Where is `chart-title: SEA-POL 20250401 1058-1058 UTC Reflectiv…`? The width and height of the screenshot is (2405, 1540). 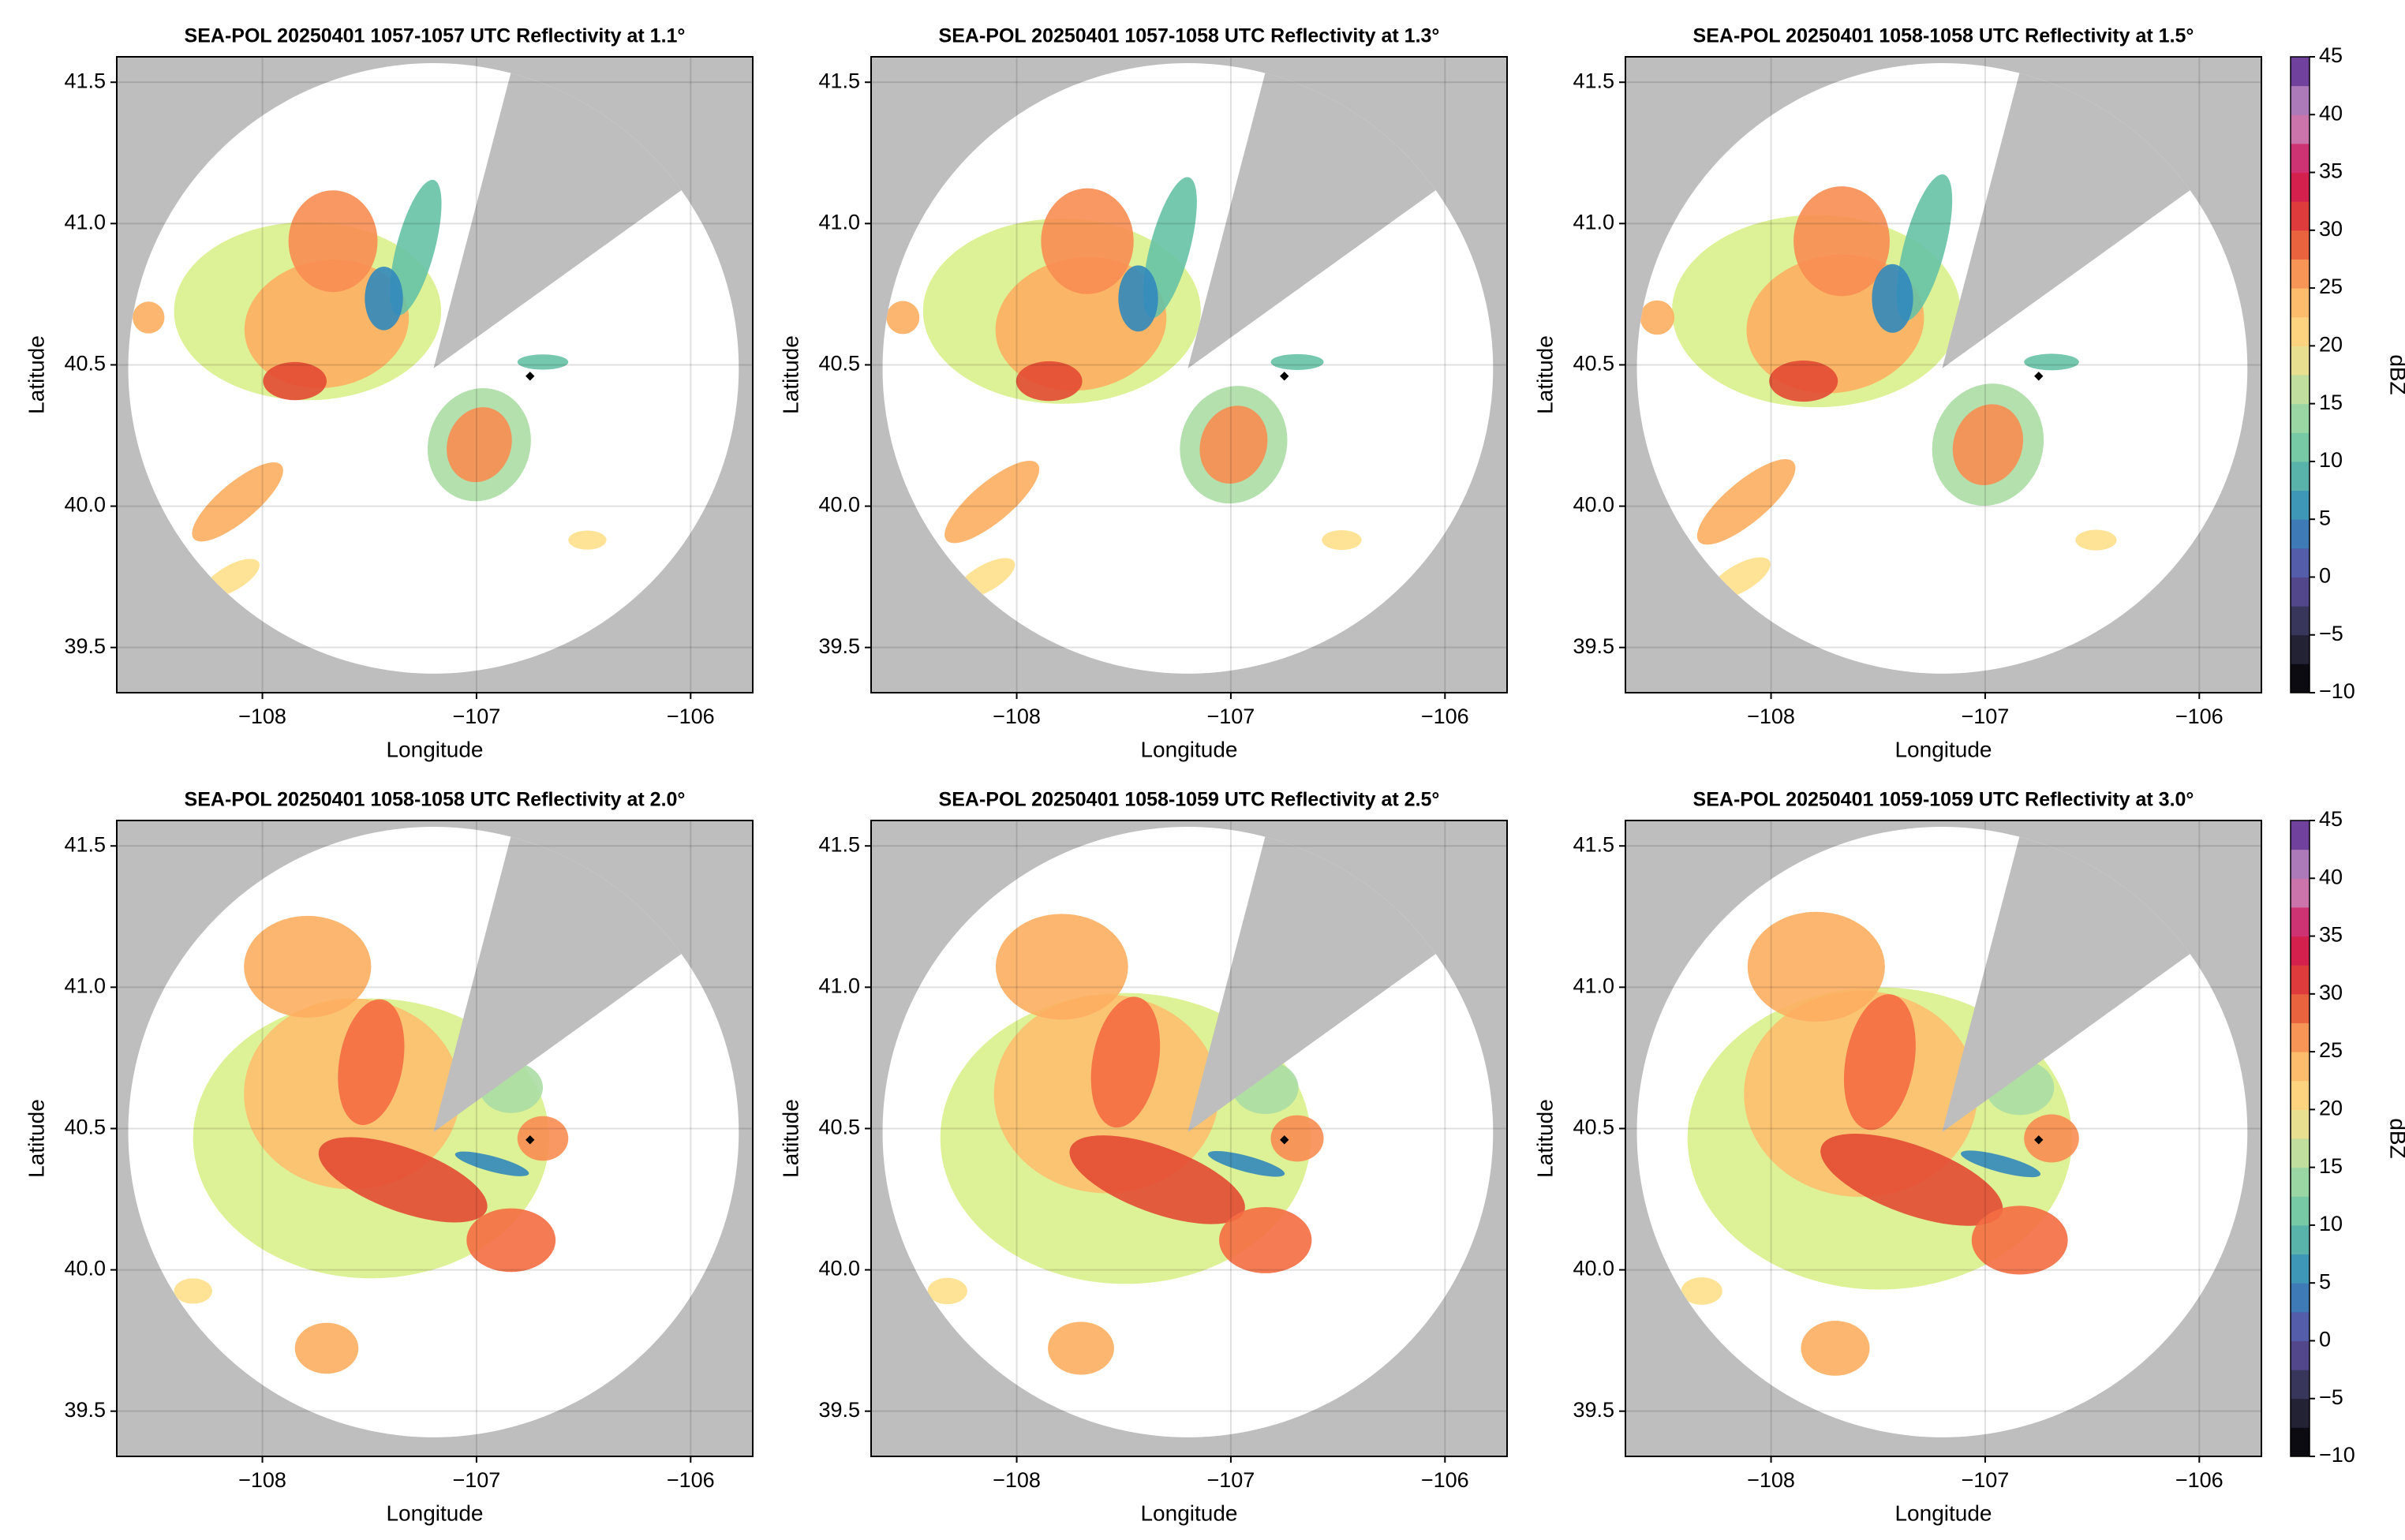 chart-title: SEA-POL 20250401 1058-1058 UTC Reflectiv… is located at coordinates (1944, 36).